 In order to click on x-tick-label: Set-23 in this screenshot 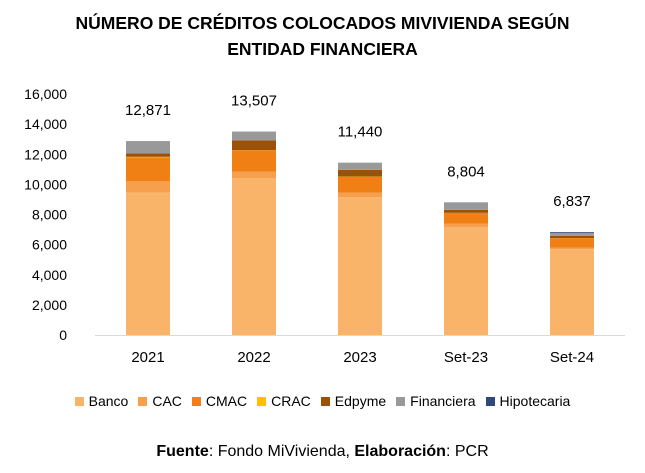, I will do `click(466, 357)`.